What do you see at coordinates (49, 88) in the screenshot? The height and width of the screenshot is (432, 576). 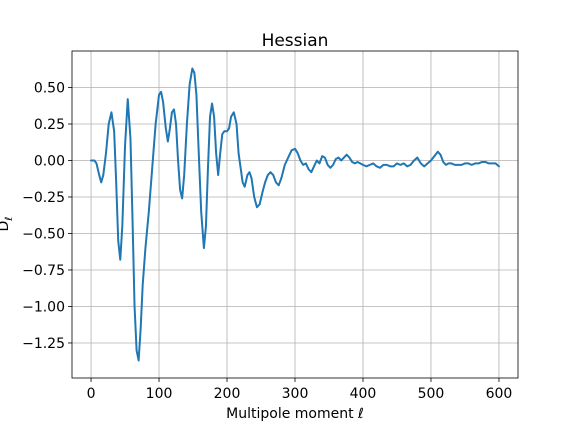 I see `y-tick-label: 0.50` at bounding box center [49, 88].